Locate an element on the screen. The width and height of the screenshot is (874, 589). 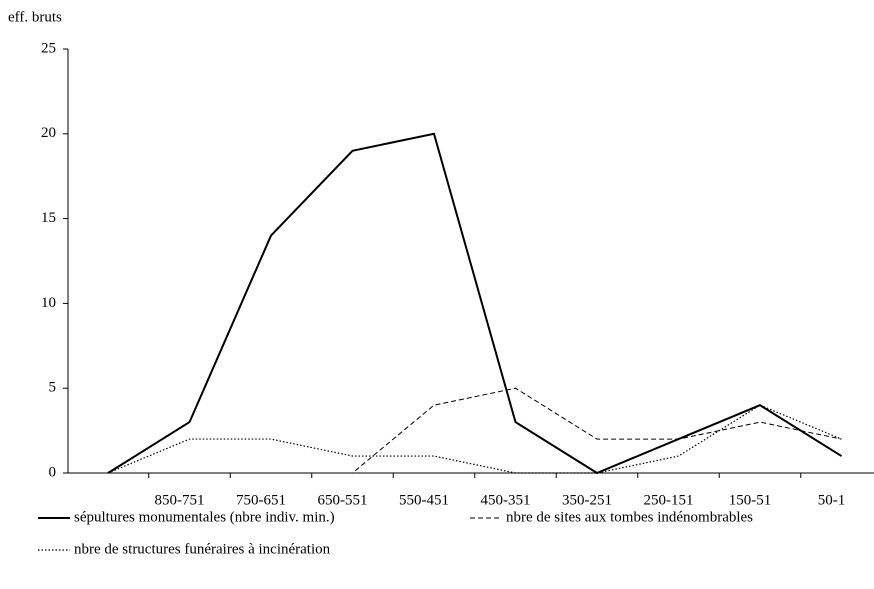
x-tick-label: 150-51 is located at coordinates (750, 500).